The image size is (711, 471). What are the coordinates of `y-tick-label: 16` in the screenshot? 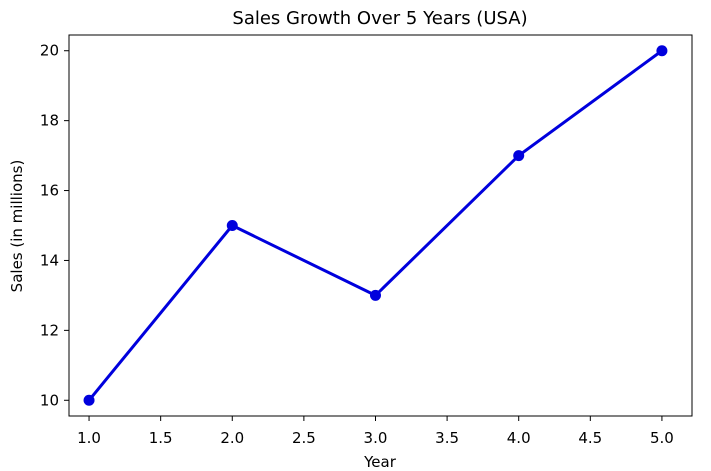 It's located at (49, 191).